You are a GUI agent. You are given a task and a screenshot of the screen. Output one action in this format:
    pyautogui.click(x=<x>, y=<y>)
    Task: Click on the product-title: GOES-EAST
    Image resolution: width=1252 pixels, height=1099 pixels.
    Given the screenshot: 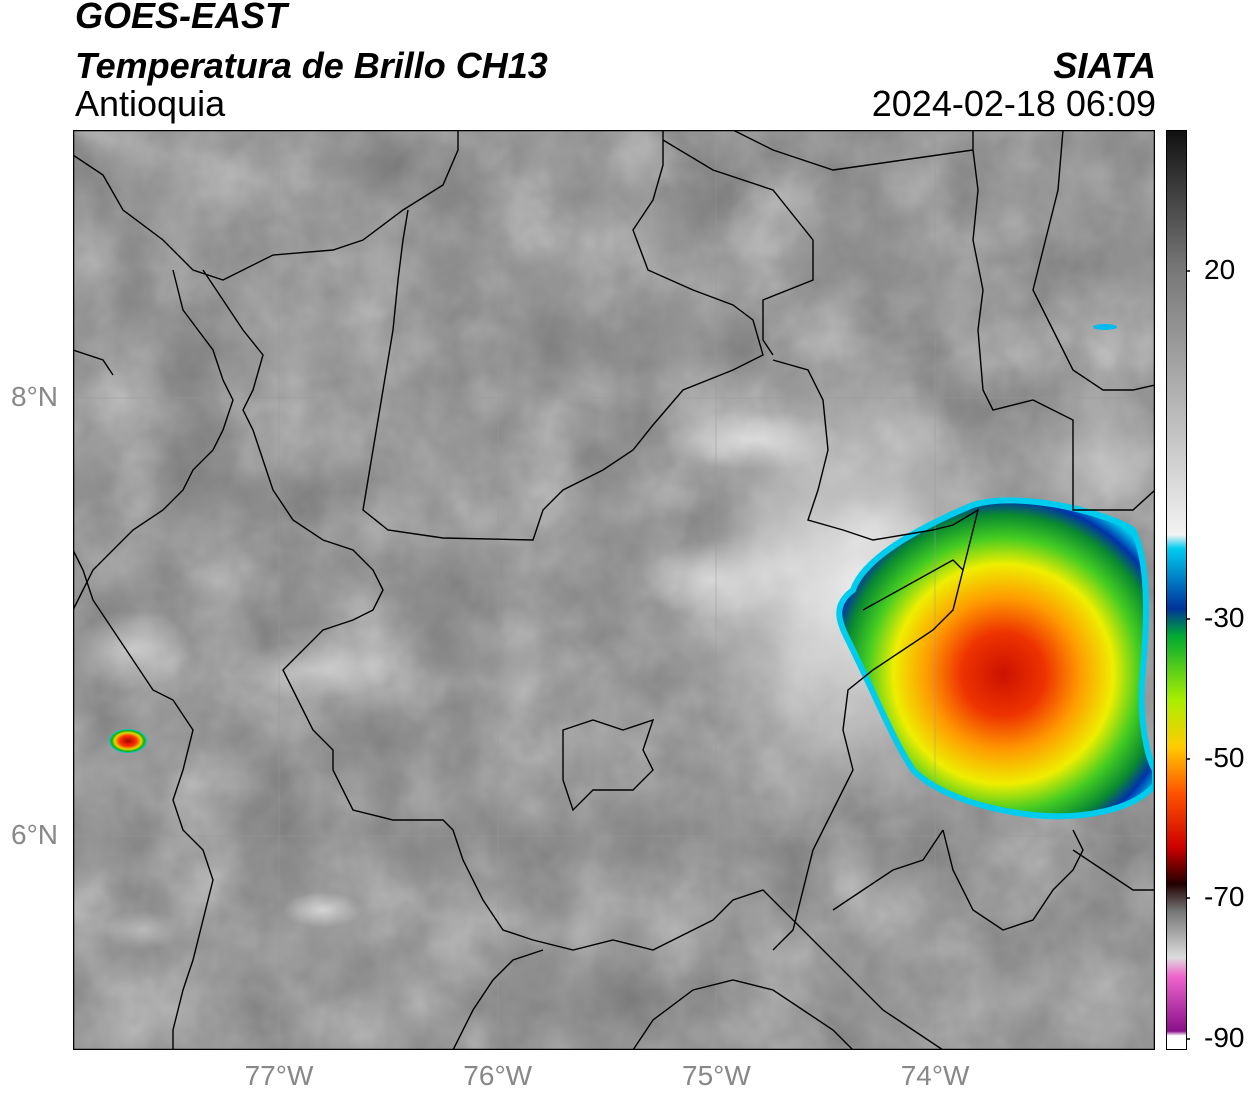 What is the action you would take?
    pyautogui.click(x=181, y=18)
    